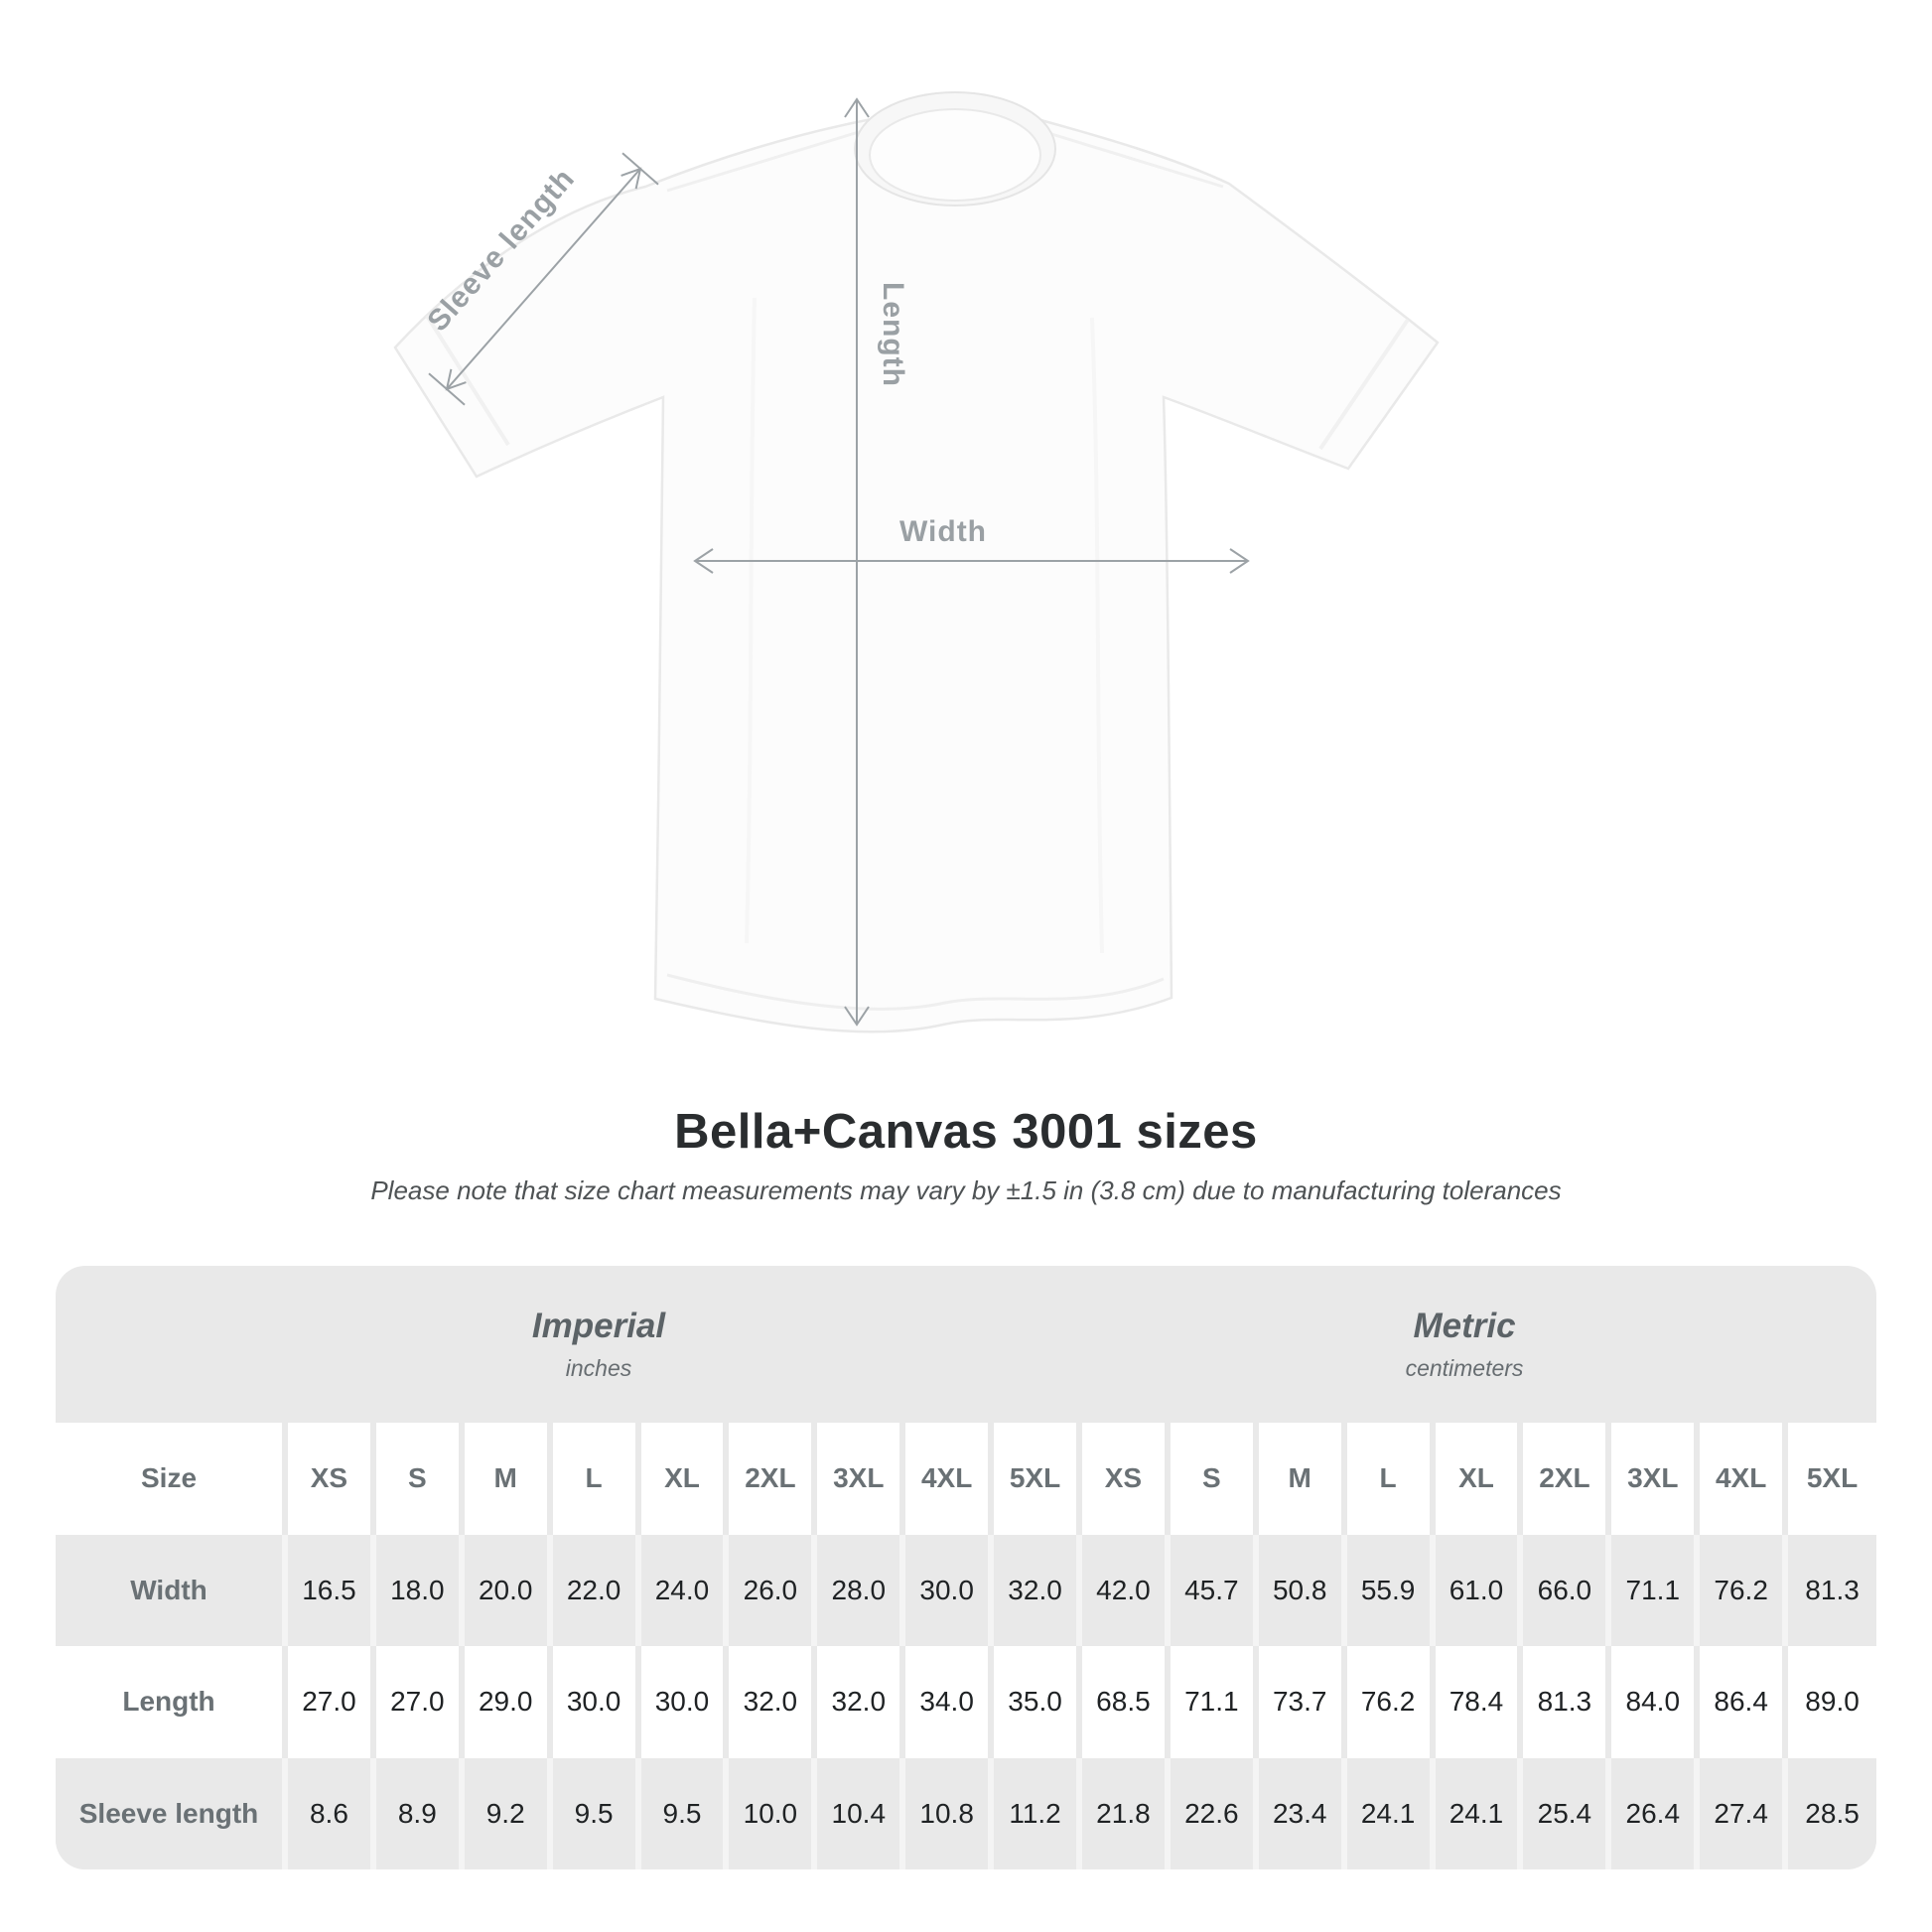 This screenshot has height=1932, width=1932. Describe the element at coordinates (544, 279) in the screenshot. I see `sleeve-length-arrow` at that location.